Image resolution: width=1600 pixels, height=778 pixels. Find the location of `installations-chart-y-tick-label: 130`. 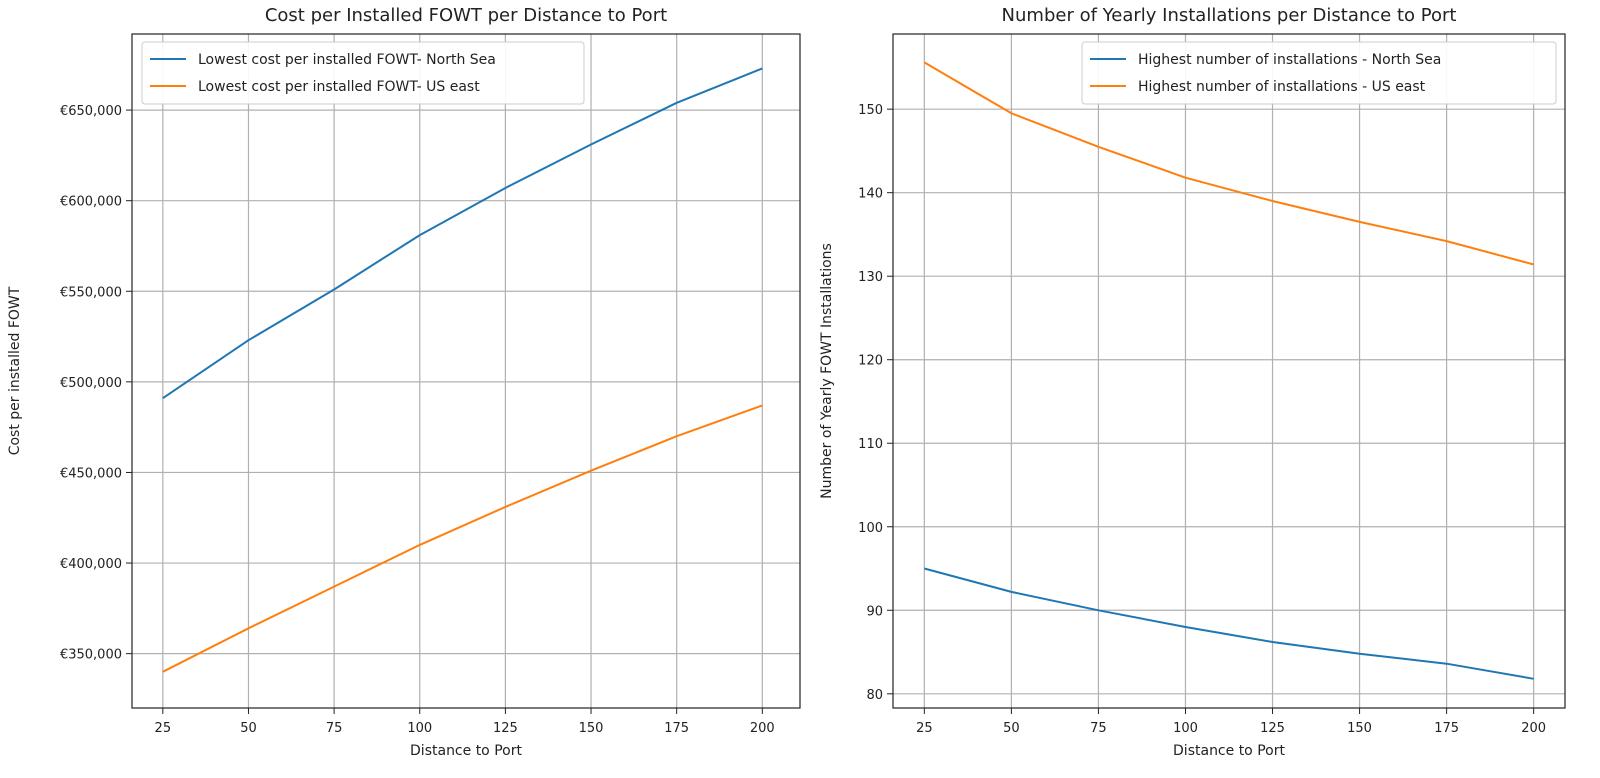

installations-chart-y-tick-label: 130 is located at coordinates (870, 277).